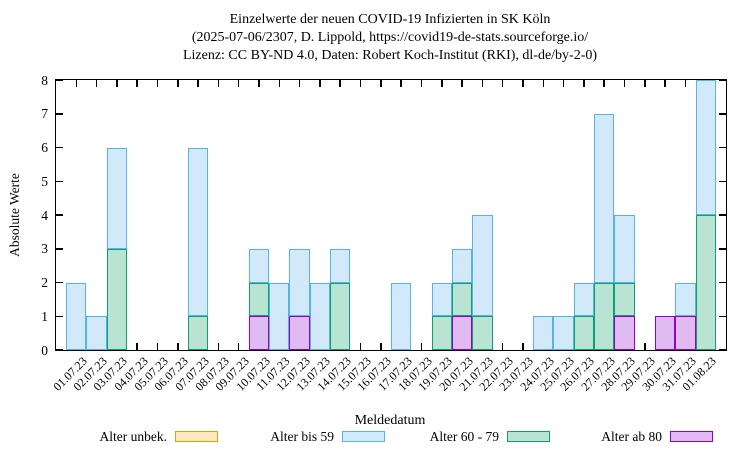 This screenshot has width=750, height=450. Describe the element at coordinates (44, 215) in the screenshot. I see `y-tick-label: 4` at that location.